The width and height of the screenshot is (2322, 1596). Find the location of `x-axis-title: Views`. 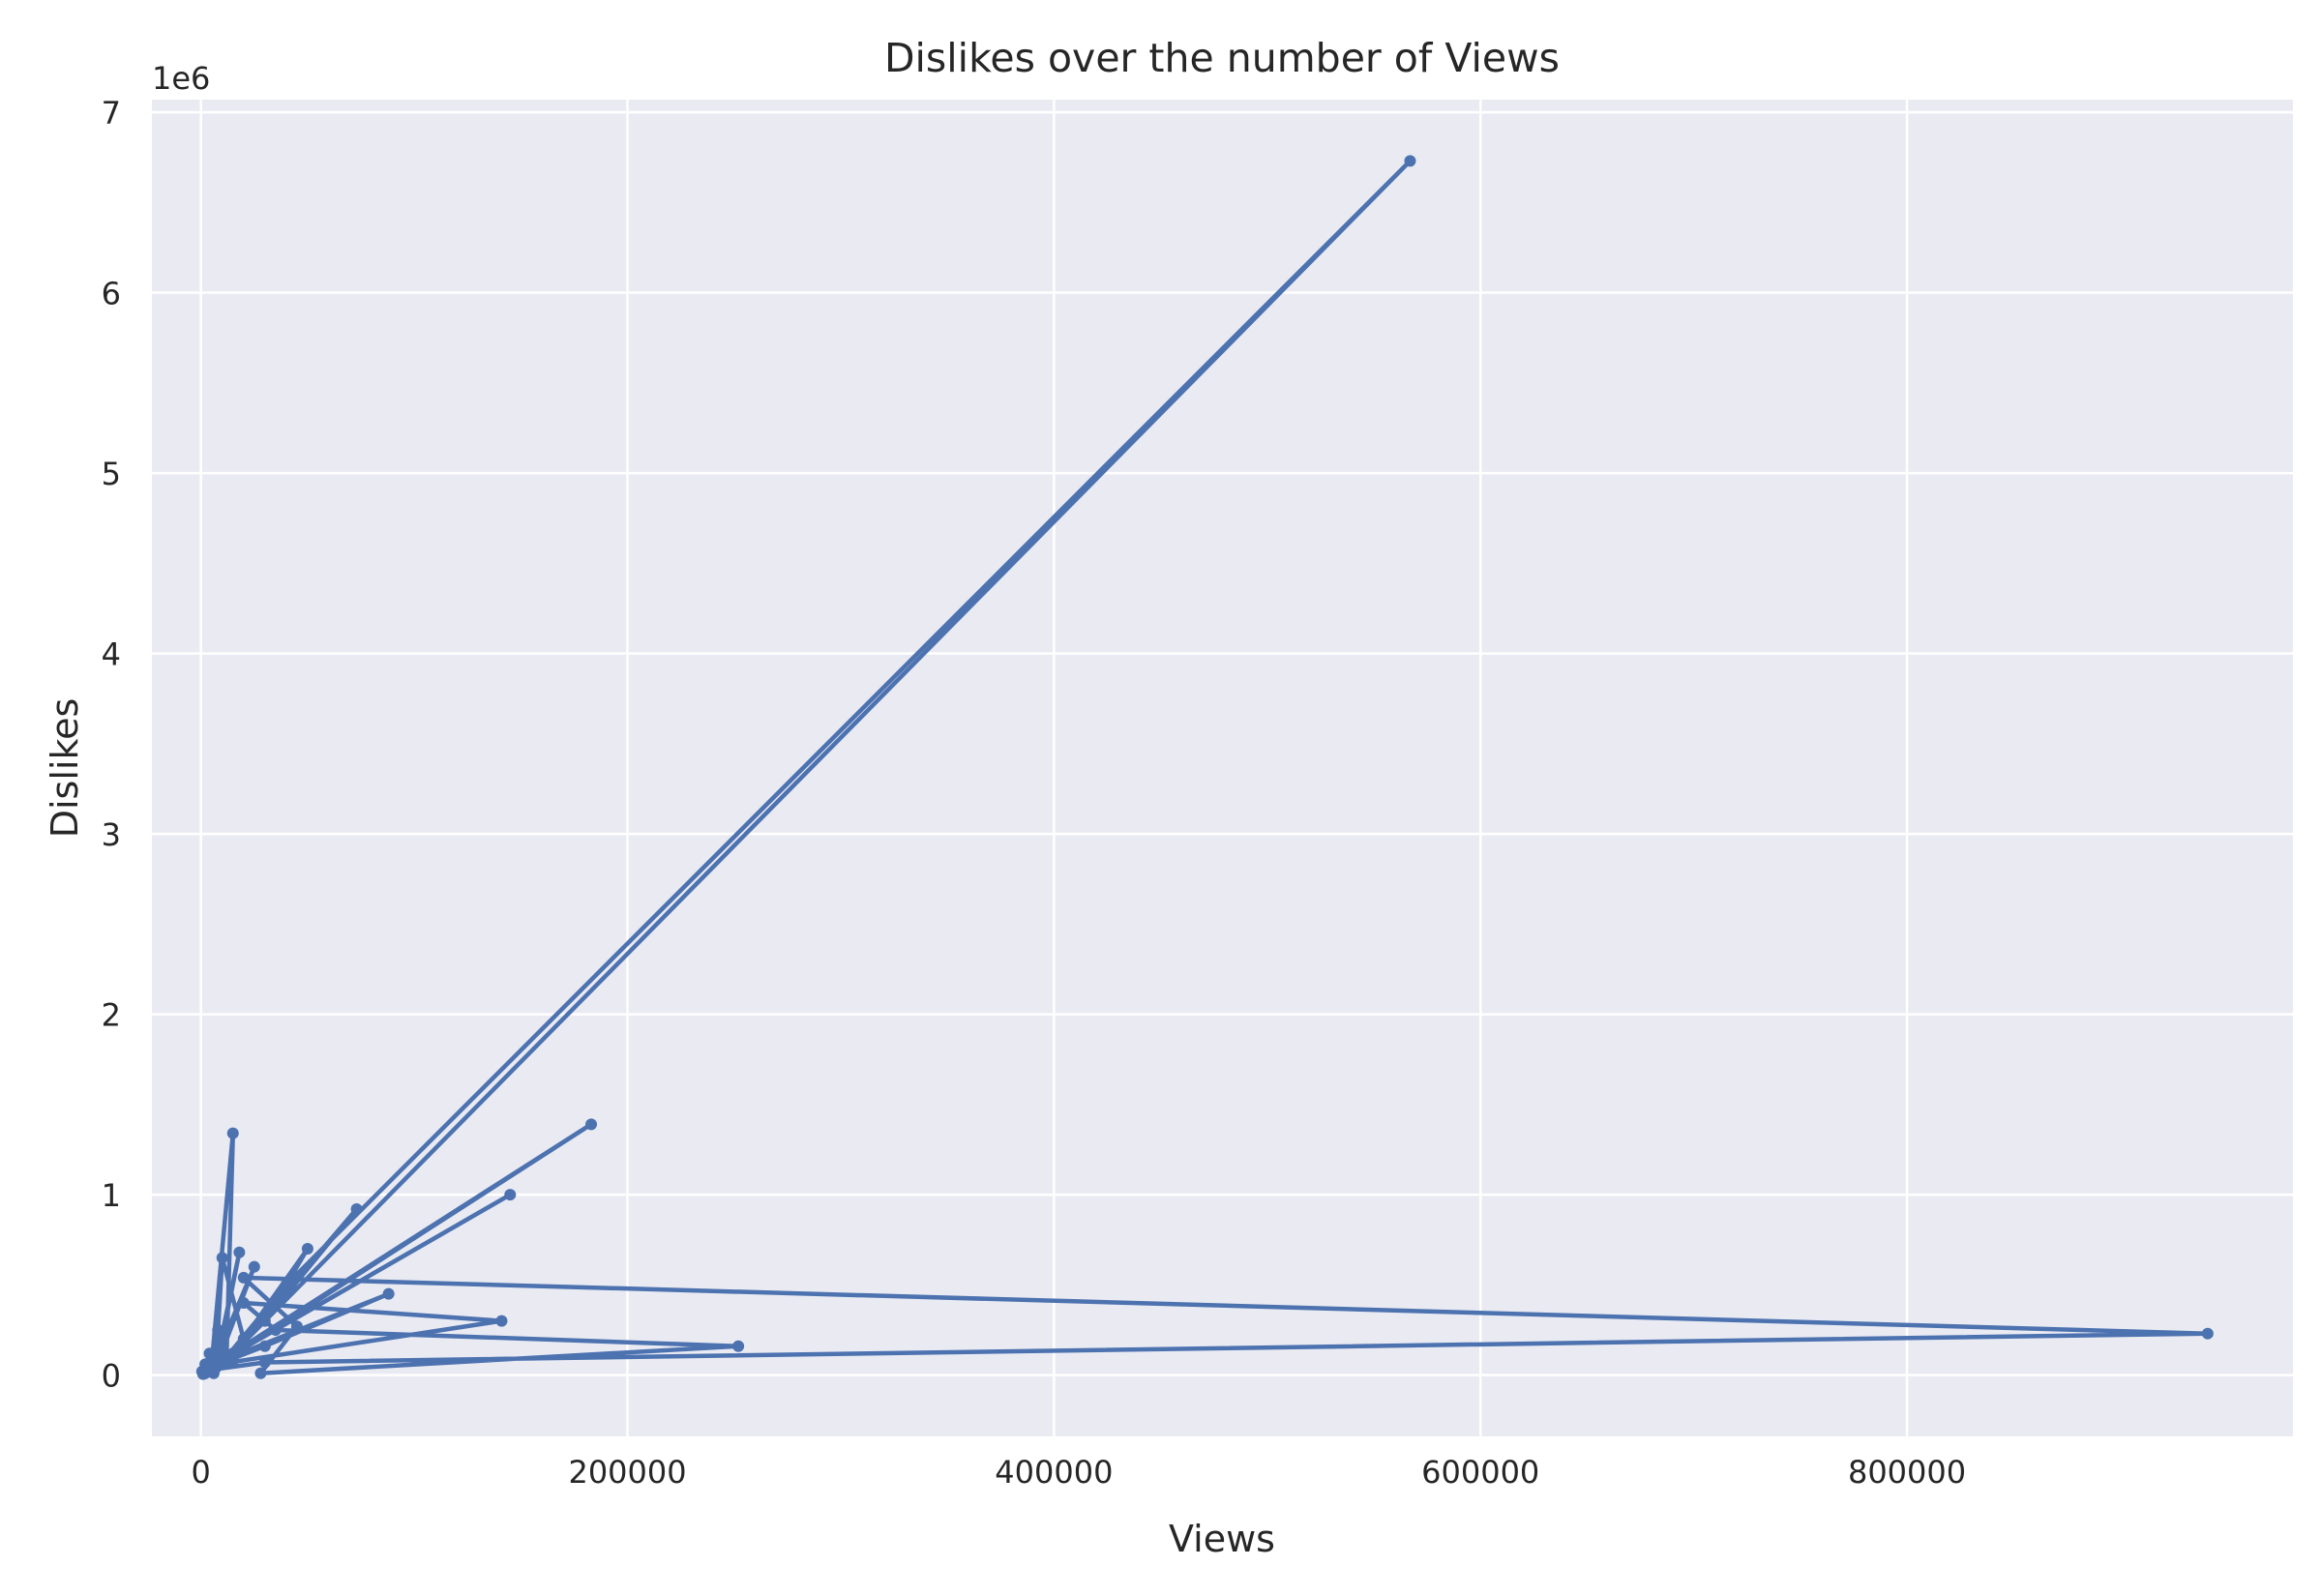

x-axis-title: Views is located at coordinates (1222, 1539).